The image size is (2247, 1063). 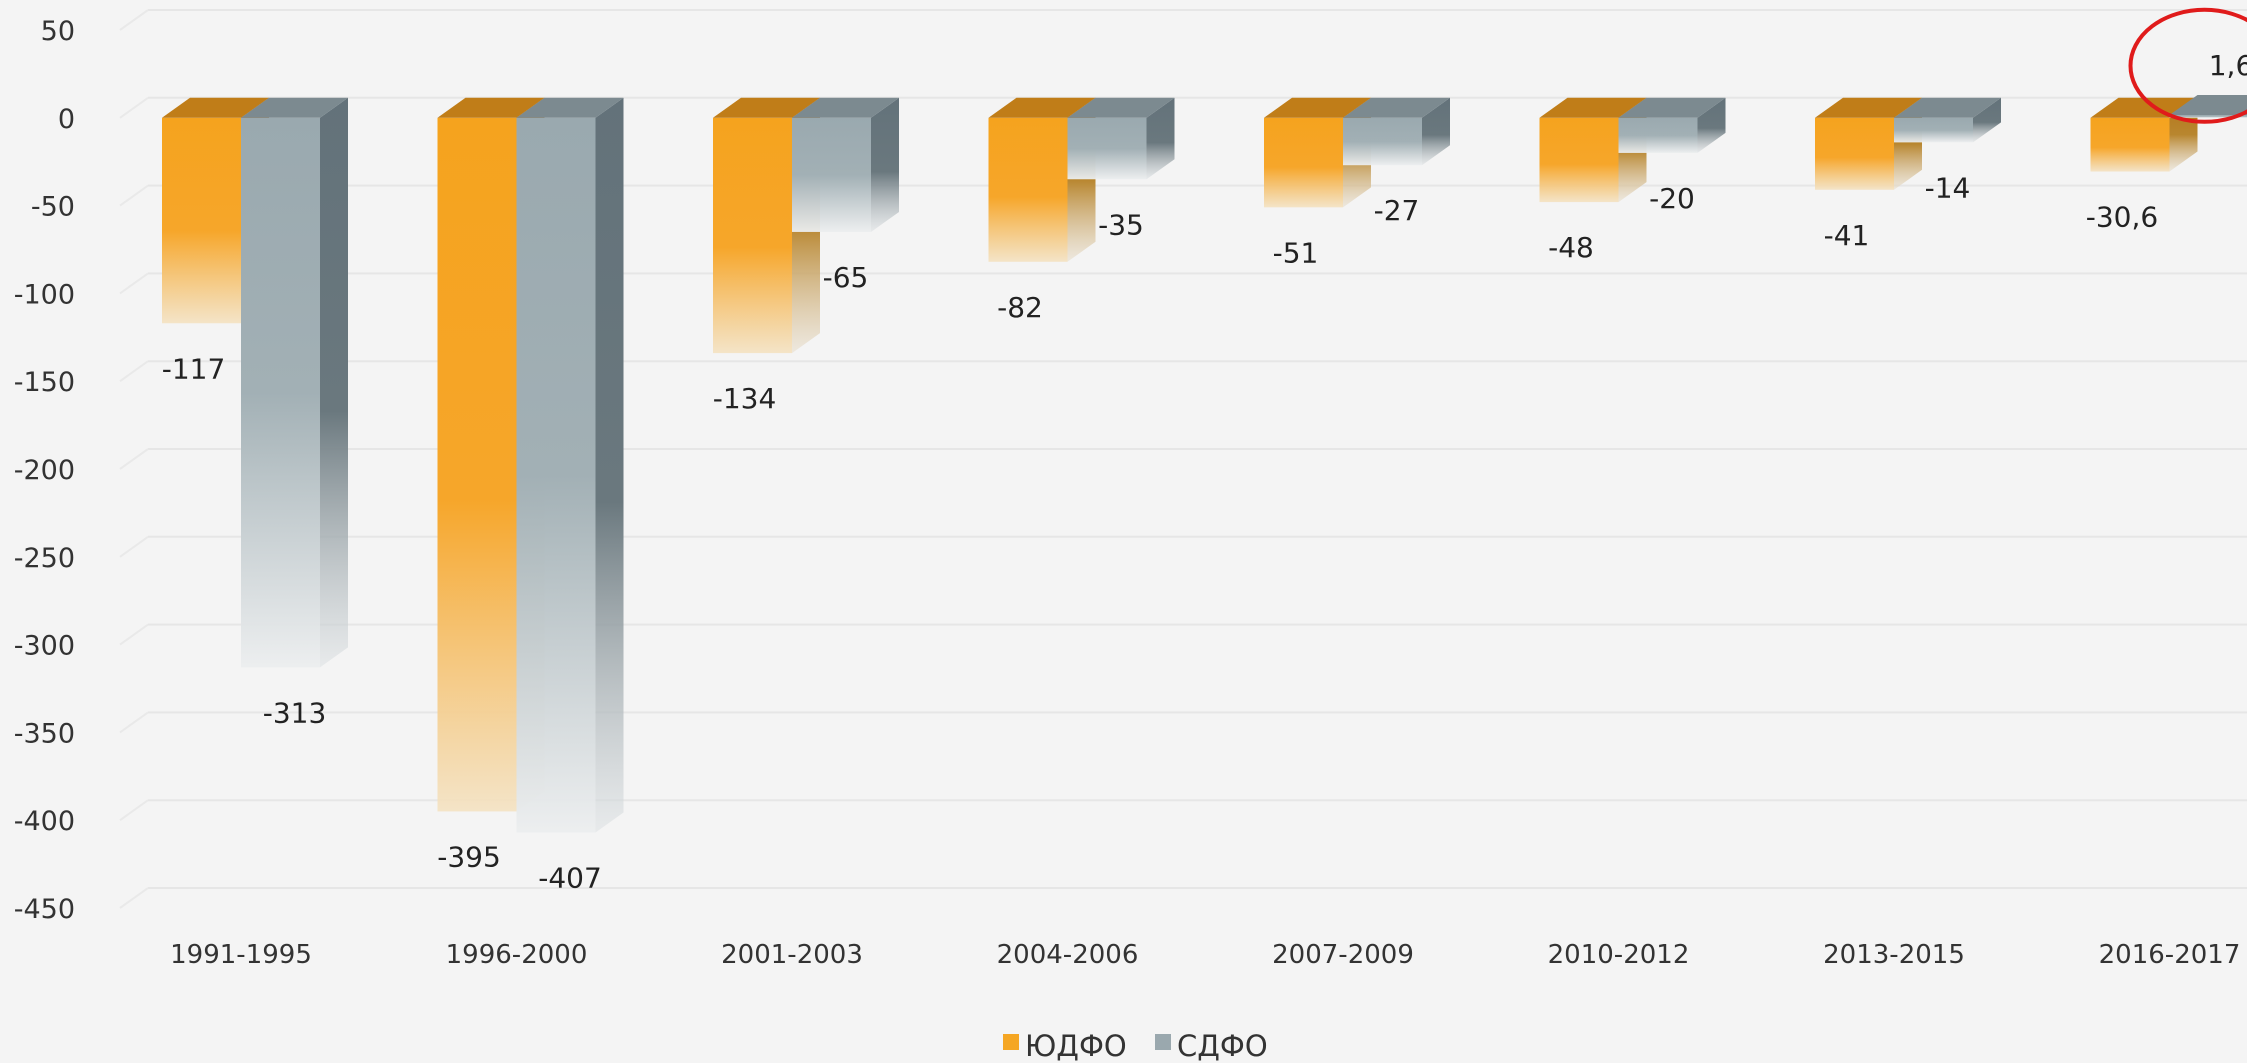 What do you see at coordinates (1020, 307) in the screenshot?
I see `data-label: -82` at bounding box center [1020, 307].